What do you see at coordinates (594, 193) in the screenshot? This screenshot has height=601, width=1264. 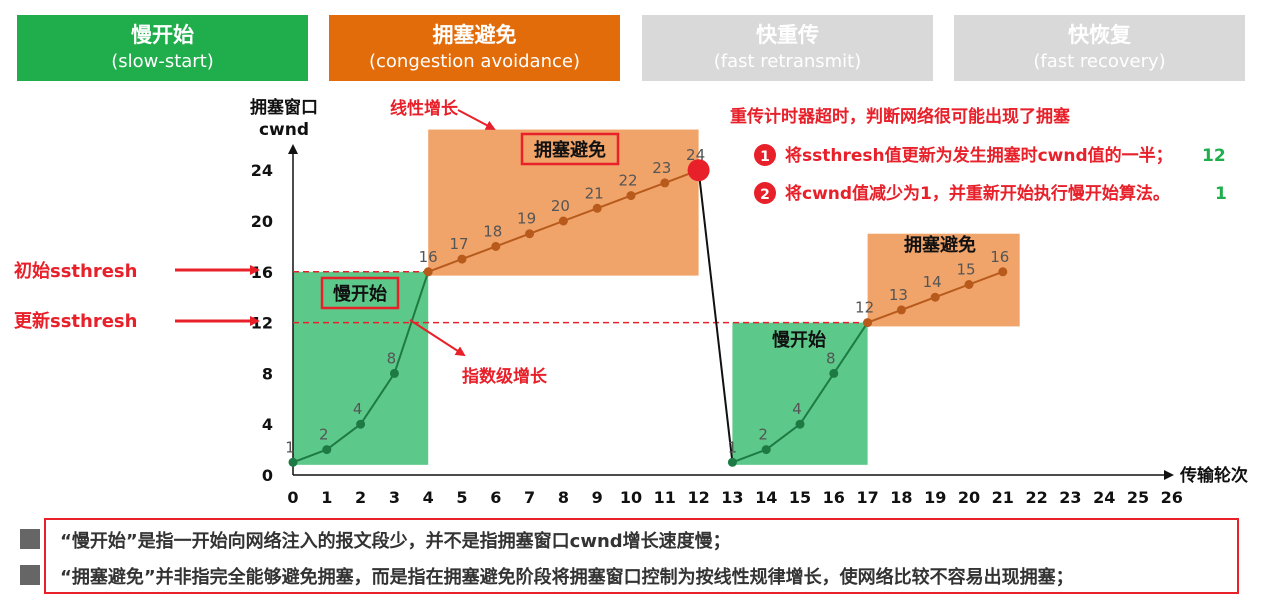 I see `data-point-label: 21` at bounding box center [594, 193].